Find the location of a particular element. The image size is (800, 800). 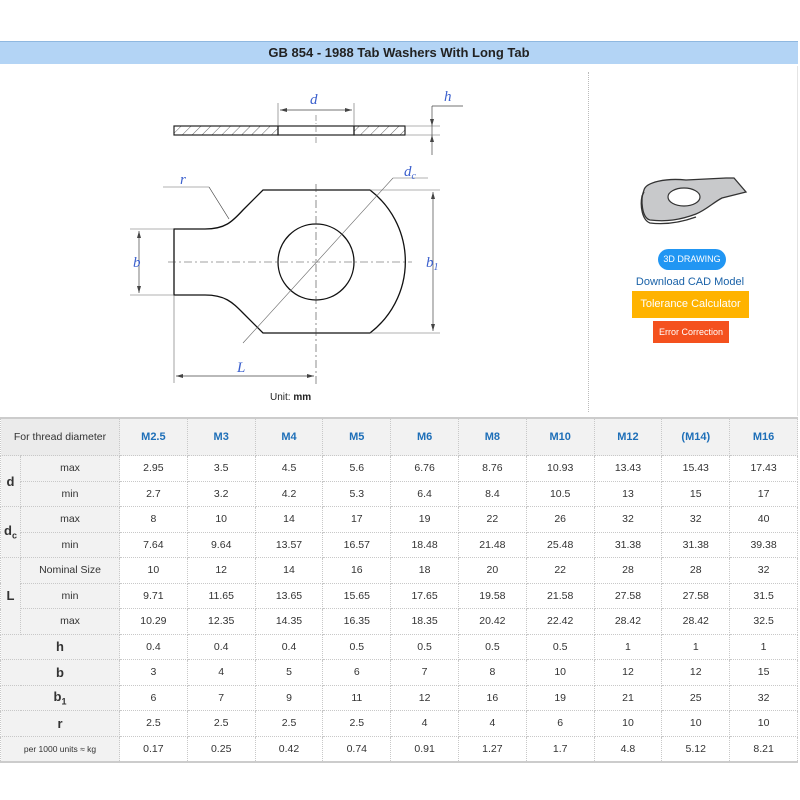

column-header: (M14) is located at coordinates (696, 436).